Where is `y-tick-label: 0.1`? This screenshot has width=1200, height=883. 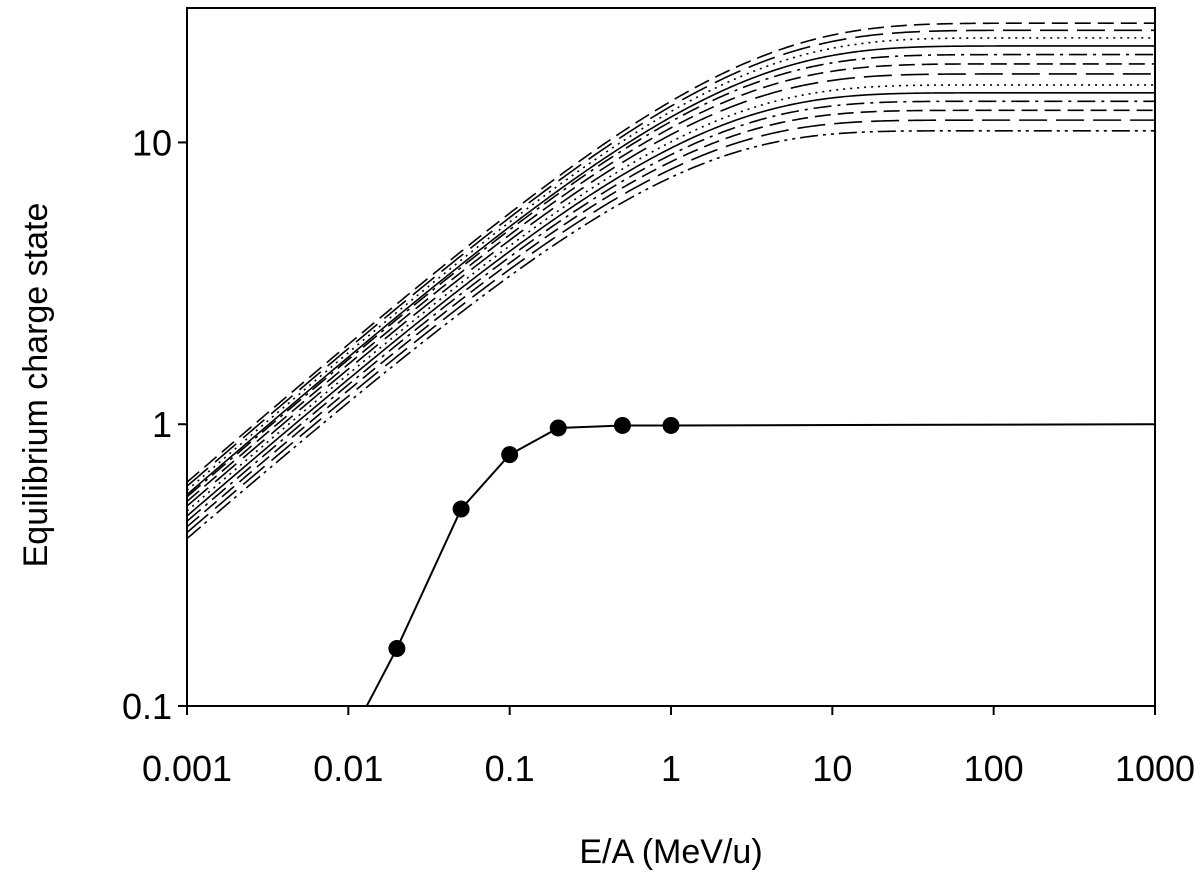
y-tick-label: 0.1 is located at coordinates (147, 706).